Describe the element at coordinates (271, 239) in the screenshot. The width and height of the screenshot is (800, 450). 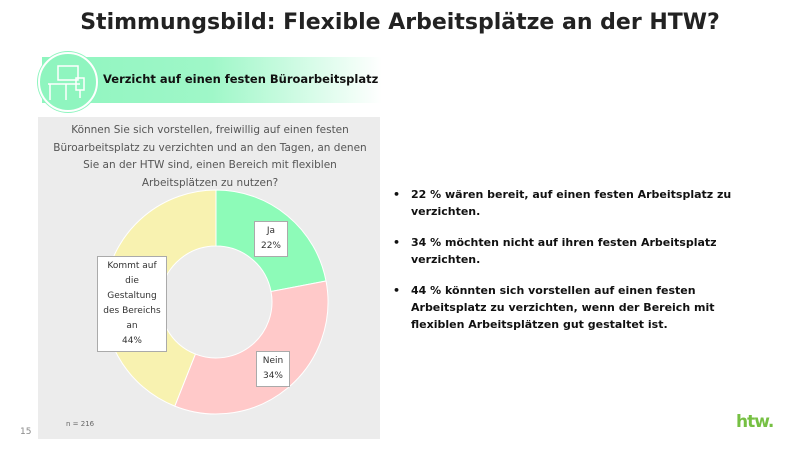
I see `slice-label-ja: Ja 22%` at that location.